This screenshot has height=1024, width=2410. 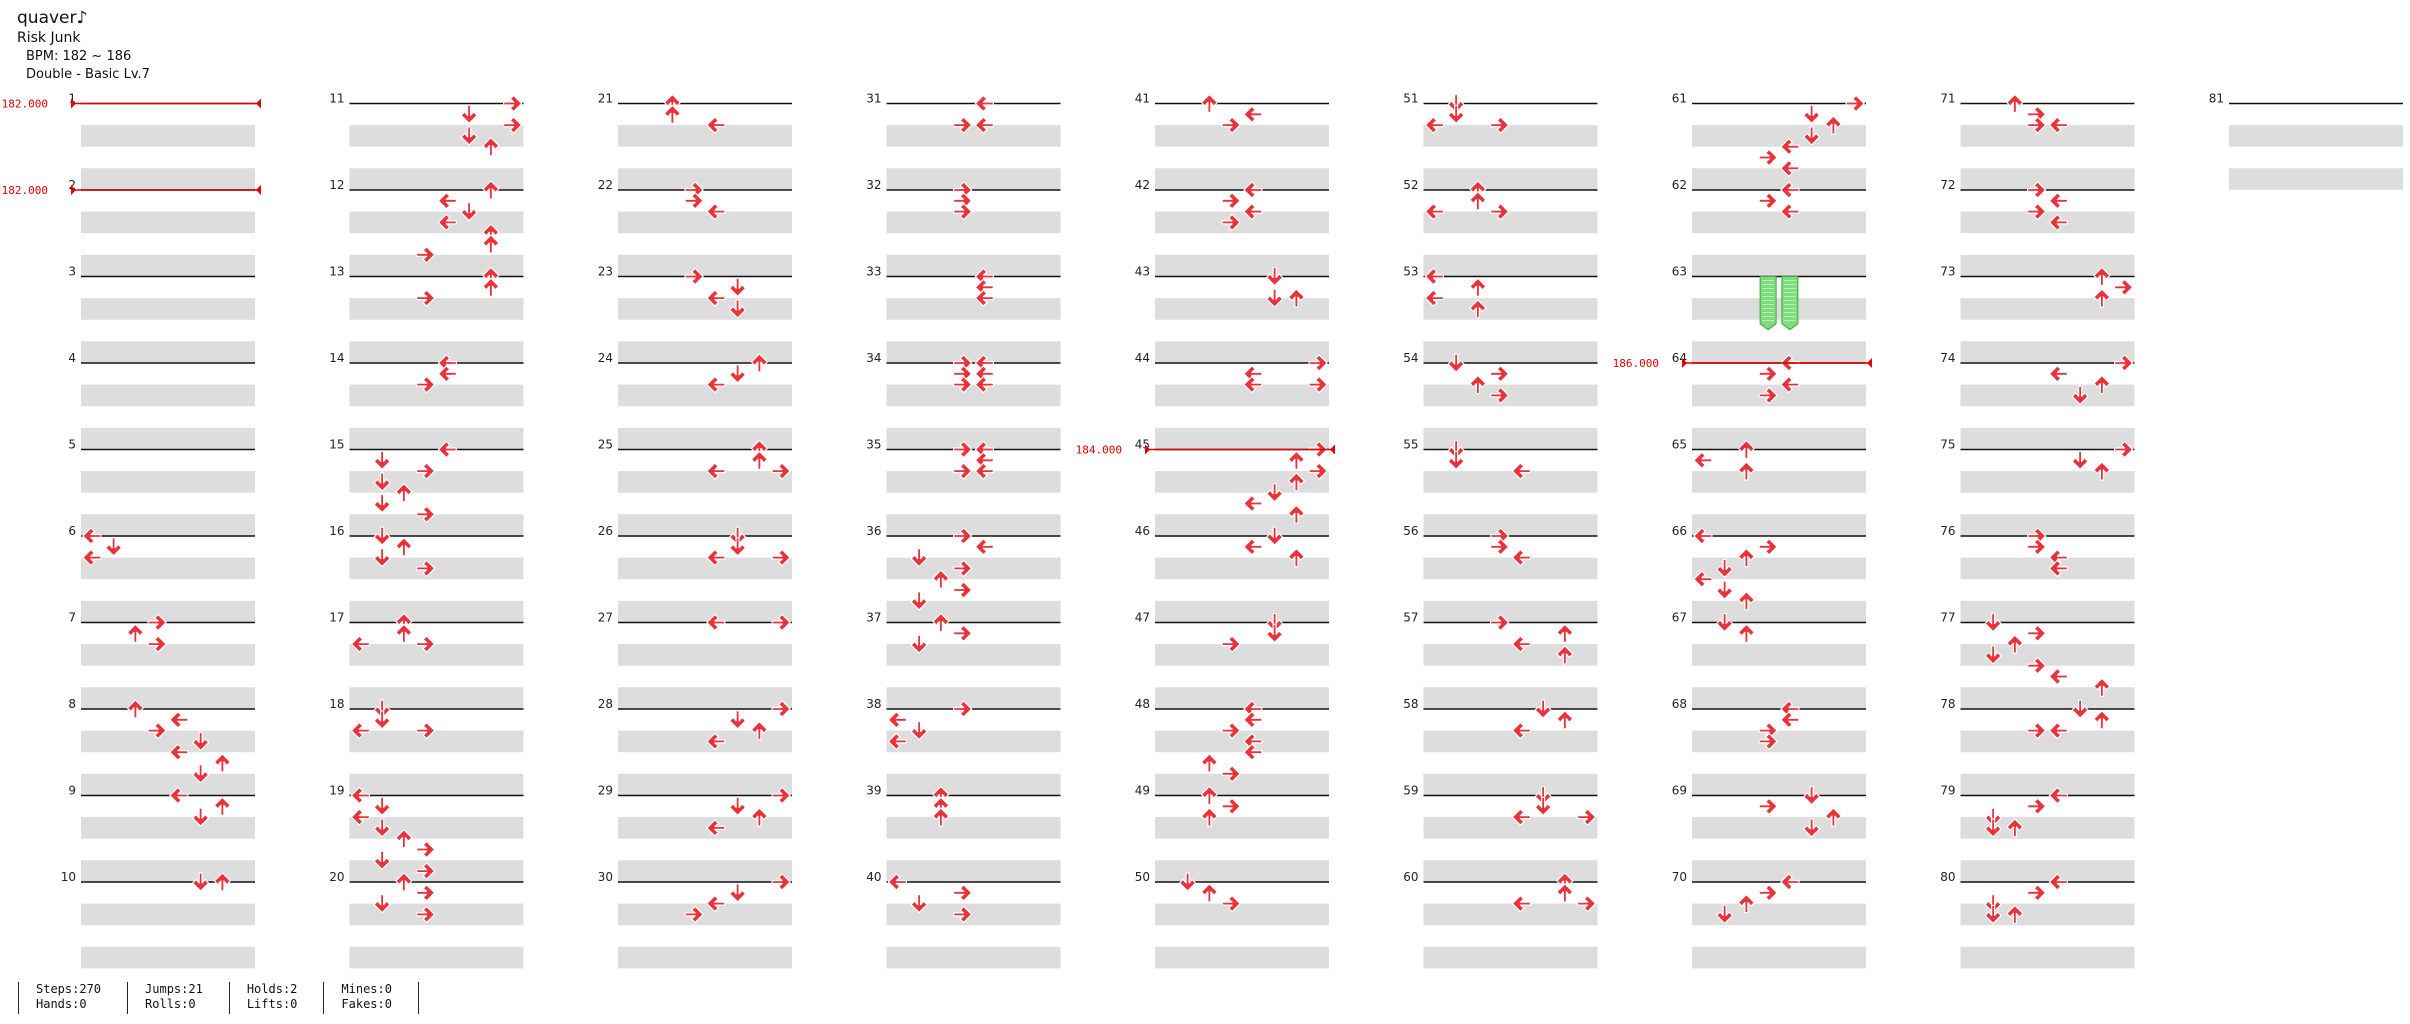 What do you see at coordinates (1947, 791) in the screenshot?
I see `measure-number: 79` at bounding box center [1947, 791].